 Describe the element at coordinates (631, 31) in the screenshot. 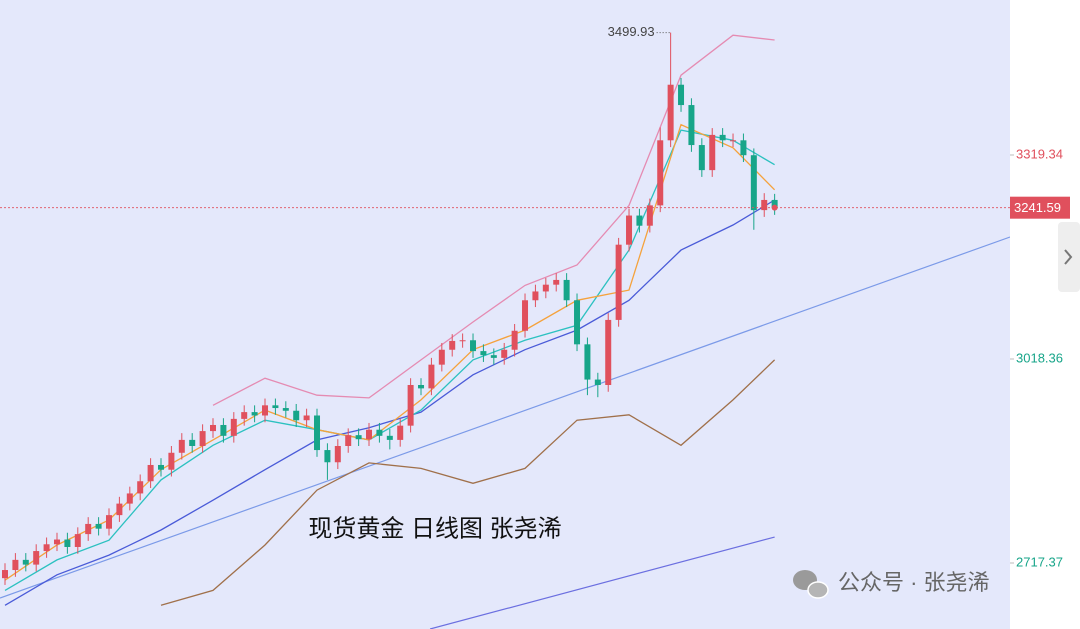

I see `peak-label: 3499.93` at that location.